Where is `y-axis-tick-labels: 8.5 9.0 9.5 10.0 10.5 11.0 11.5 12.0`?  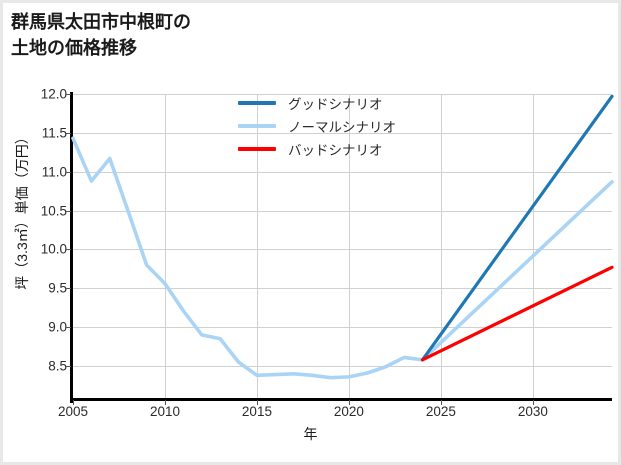
y-axis-tick-labels: 8.5 9.0 9.5 10.0 10.5 11.0 11.5 12.0 is located at coordinates (41, 232).